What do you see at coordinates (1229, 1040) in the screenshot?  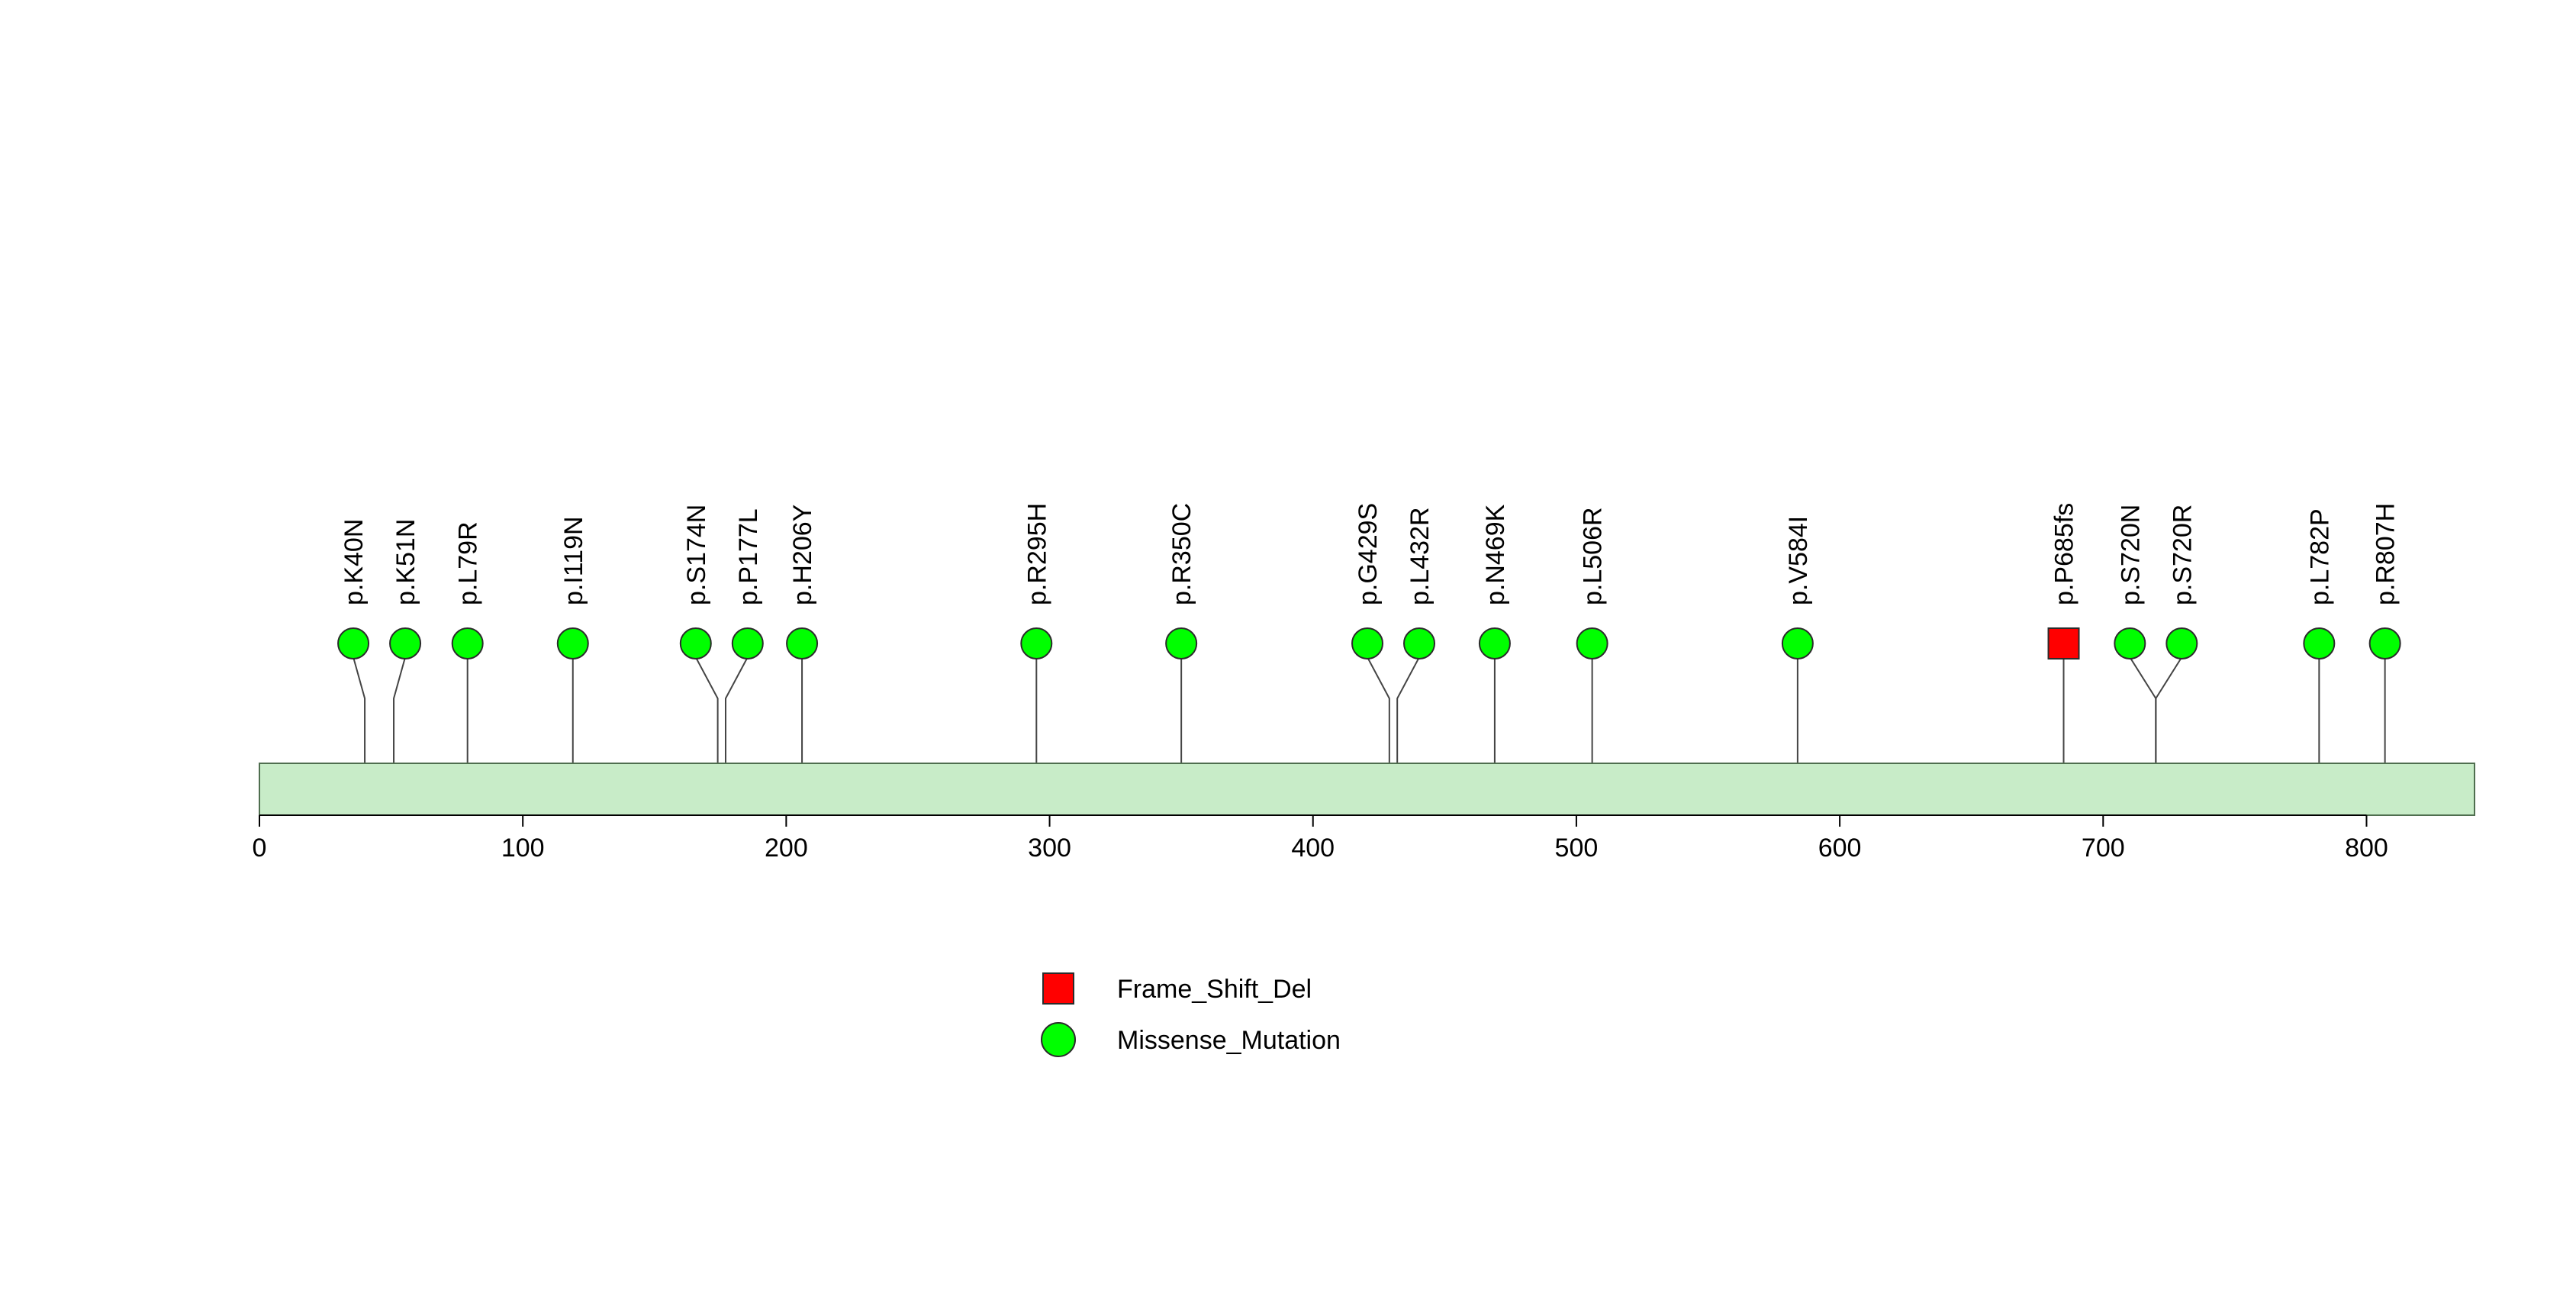 I see `legend-label: Missense_Mutation` at bounding box center [1229, 1040].